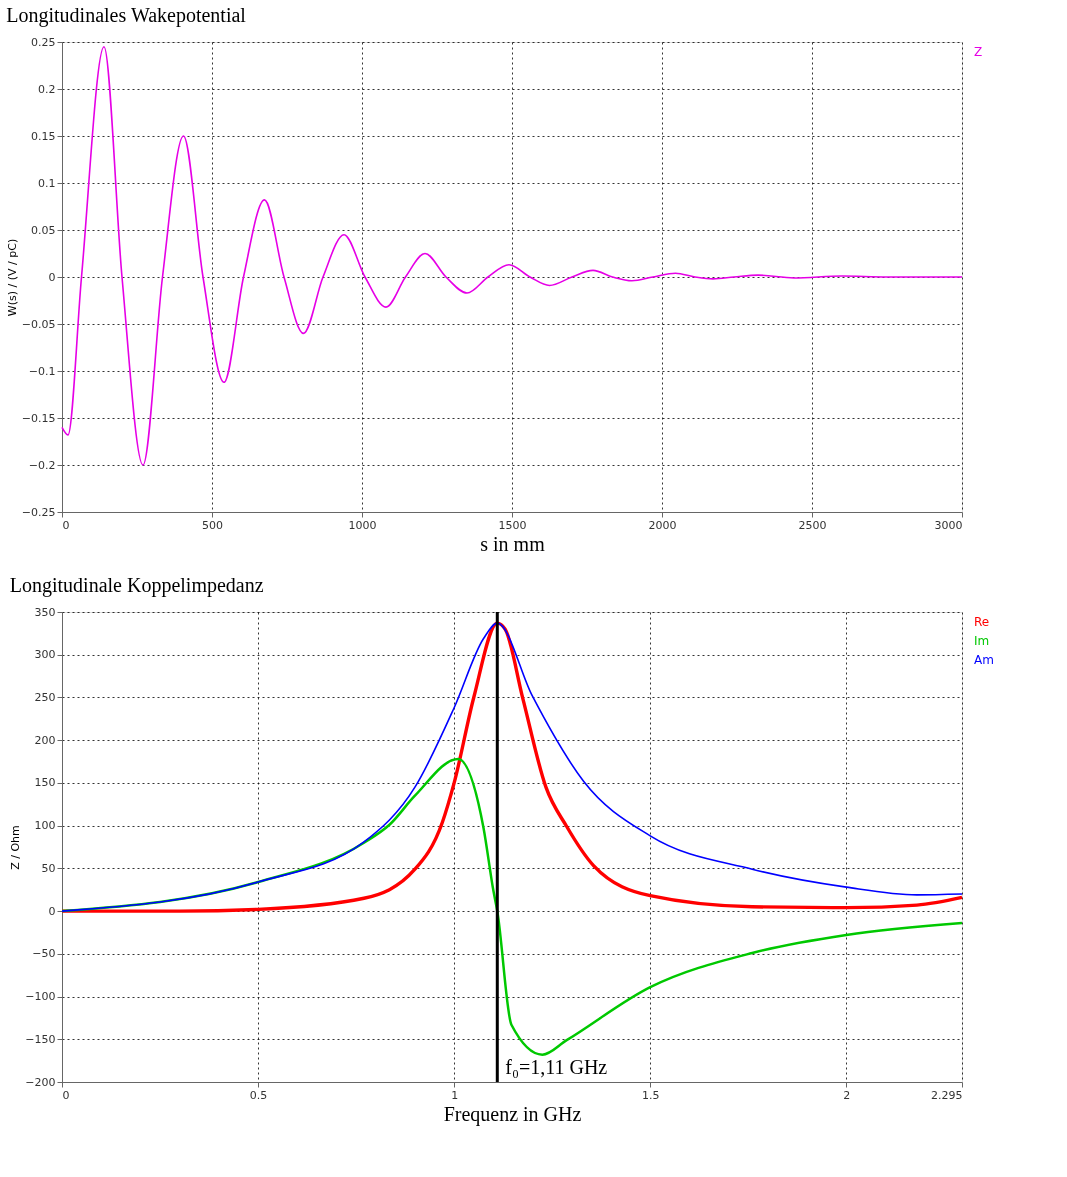 This screenshot has width=1067, height=1177. What do you see at coordinates (512, 1114) in the screenshot?
I see `x-axis-title: Frequenz in GHz` at bounding box center [512, 1114].